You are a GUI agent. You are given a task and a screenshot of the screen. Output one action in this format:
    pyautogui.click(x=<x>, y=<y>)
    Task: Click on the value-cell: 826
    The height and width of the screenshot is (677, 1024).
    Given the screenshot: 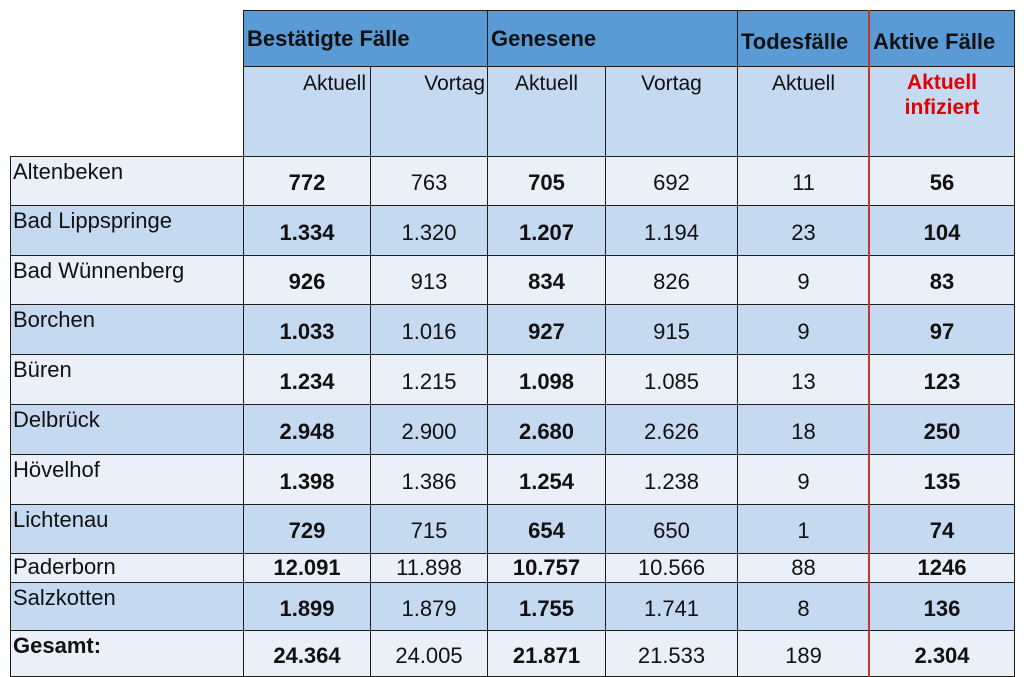 What is the action you would take?
    pyautogui.click(x=671, y=280)
    